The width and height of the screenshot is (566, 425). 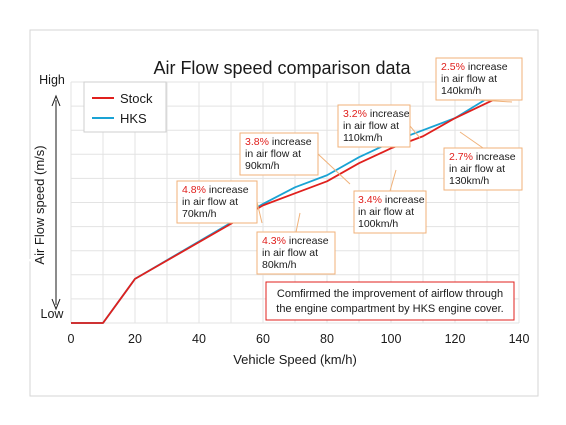 What do you see at coordinates (282, 68) in the screenshot?
I see `chart-title: Air Flow speed comparison data` at bounding box center [282, 68].